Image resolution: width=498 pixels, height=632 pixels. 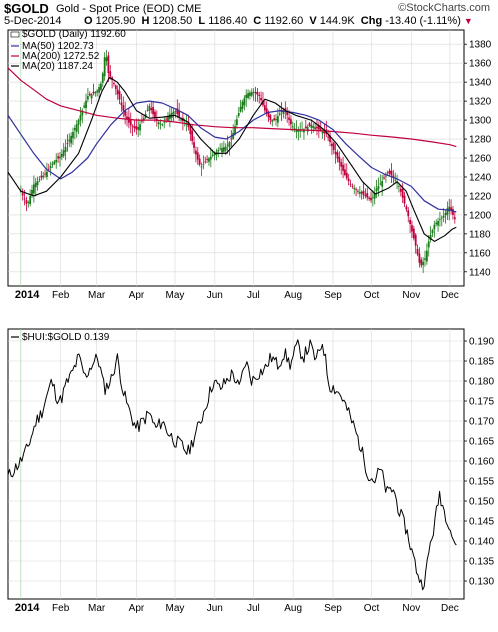 What do you see at coordinates (97, 295) in the screenshot?
I see `x-tick-label: Mar` at bounding box center [97, 295].